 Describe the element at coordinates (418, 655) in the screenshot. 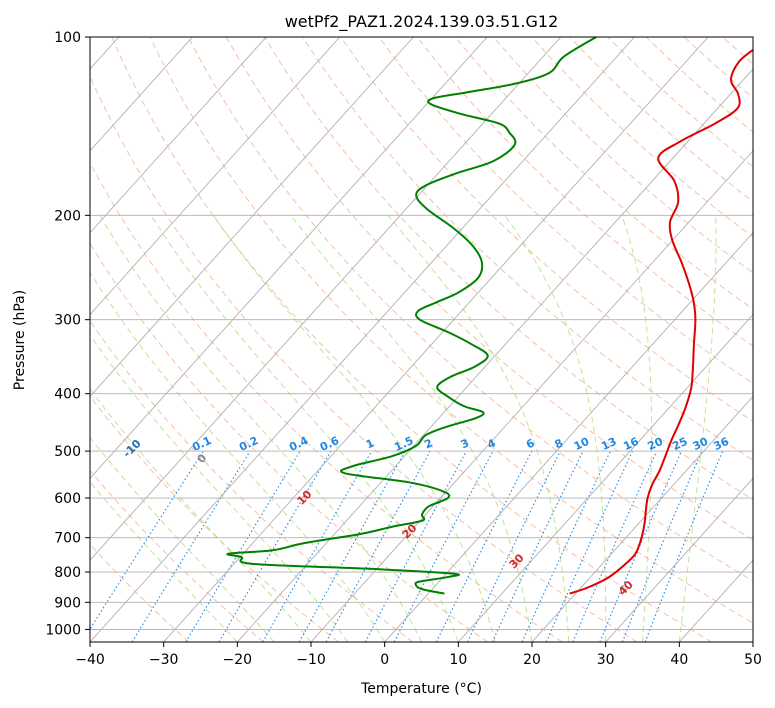

I see `x-axis-ticks: −40 −30 −20 −10 0 10 20 30 40 50` at that location.